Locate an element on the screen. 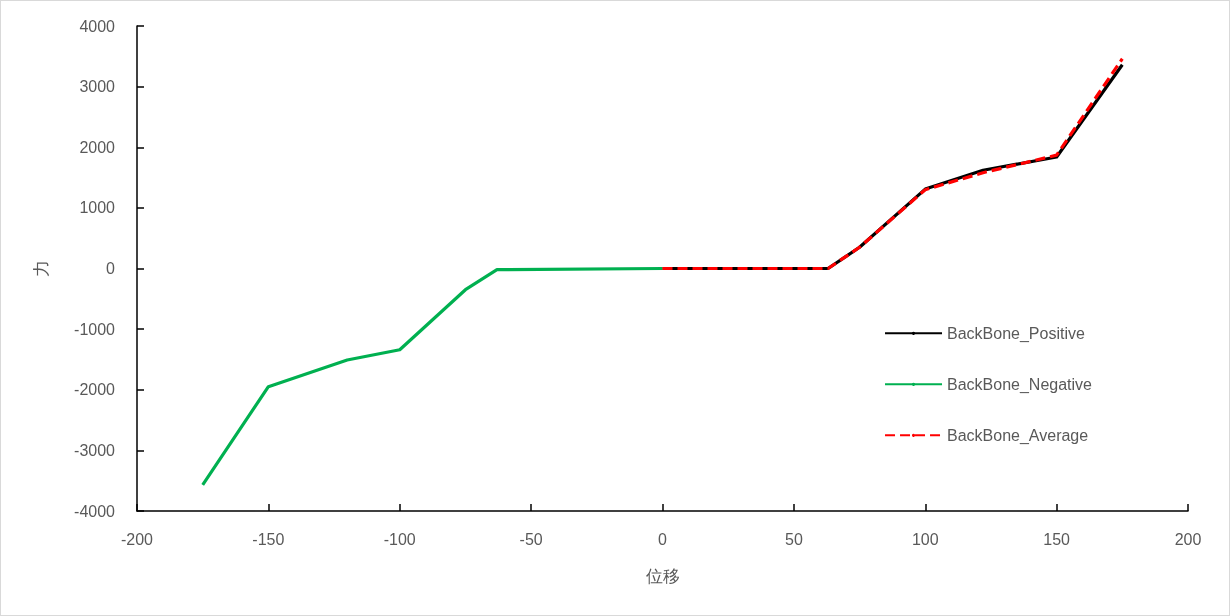 The image size is (1230, 616). x-tick-label: 200 is located at coordinates (1188, 539).